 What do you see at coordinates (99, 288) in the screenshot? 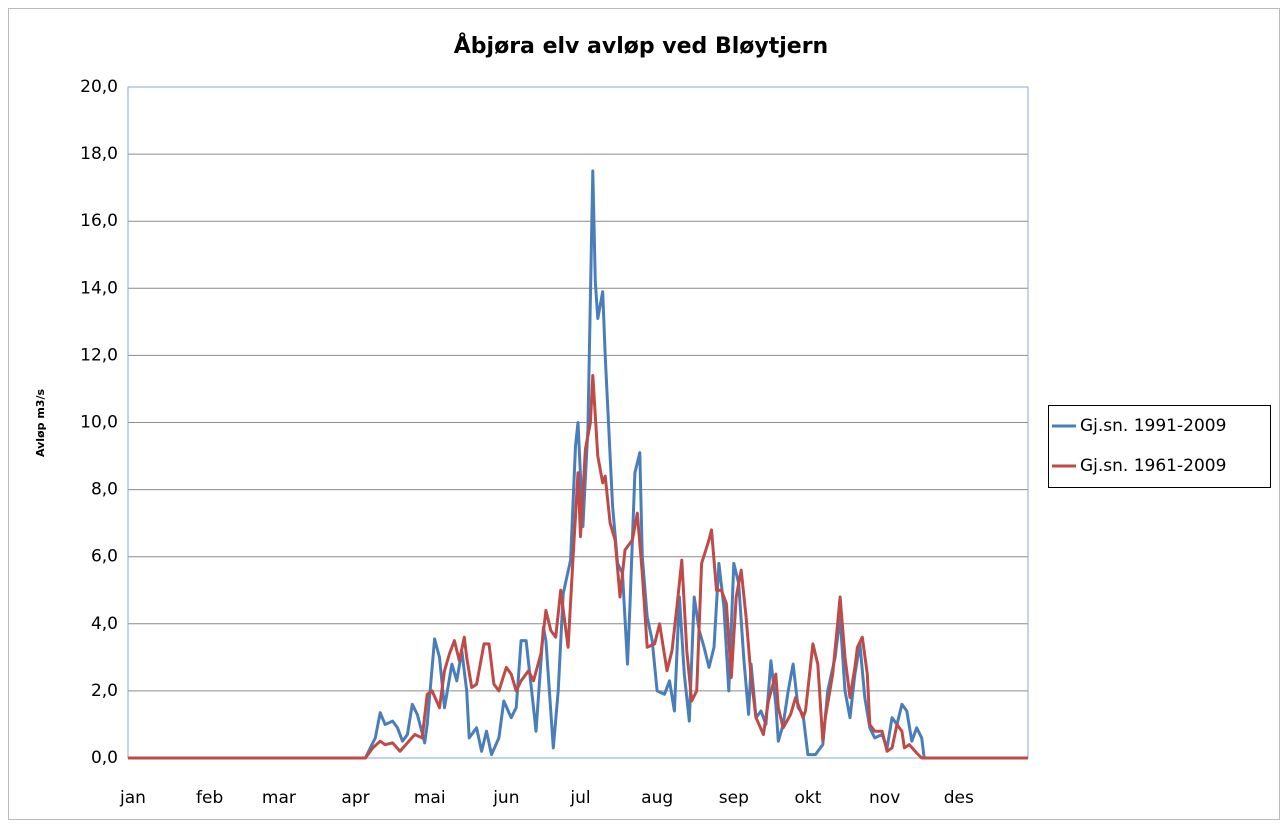
I see `y-tick-label: 14,0` at bounding box center [99, 288].